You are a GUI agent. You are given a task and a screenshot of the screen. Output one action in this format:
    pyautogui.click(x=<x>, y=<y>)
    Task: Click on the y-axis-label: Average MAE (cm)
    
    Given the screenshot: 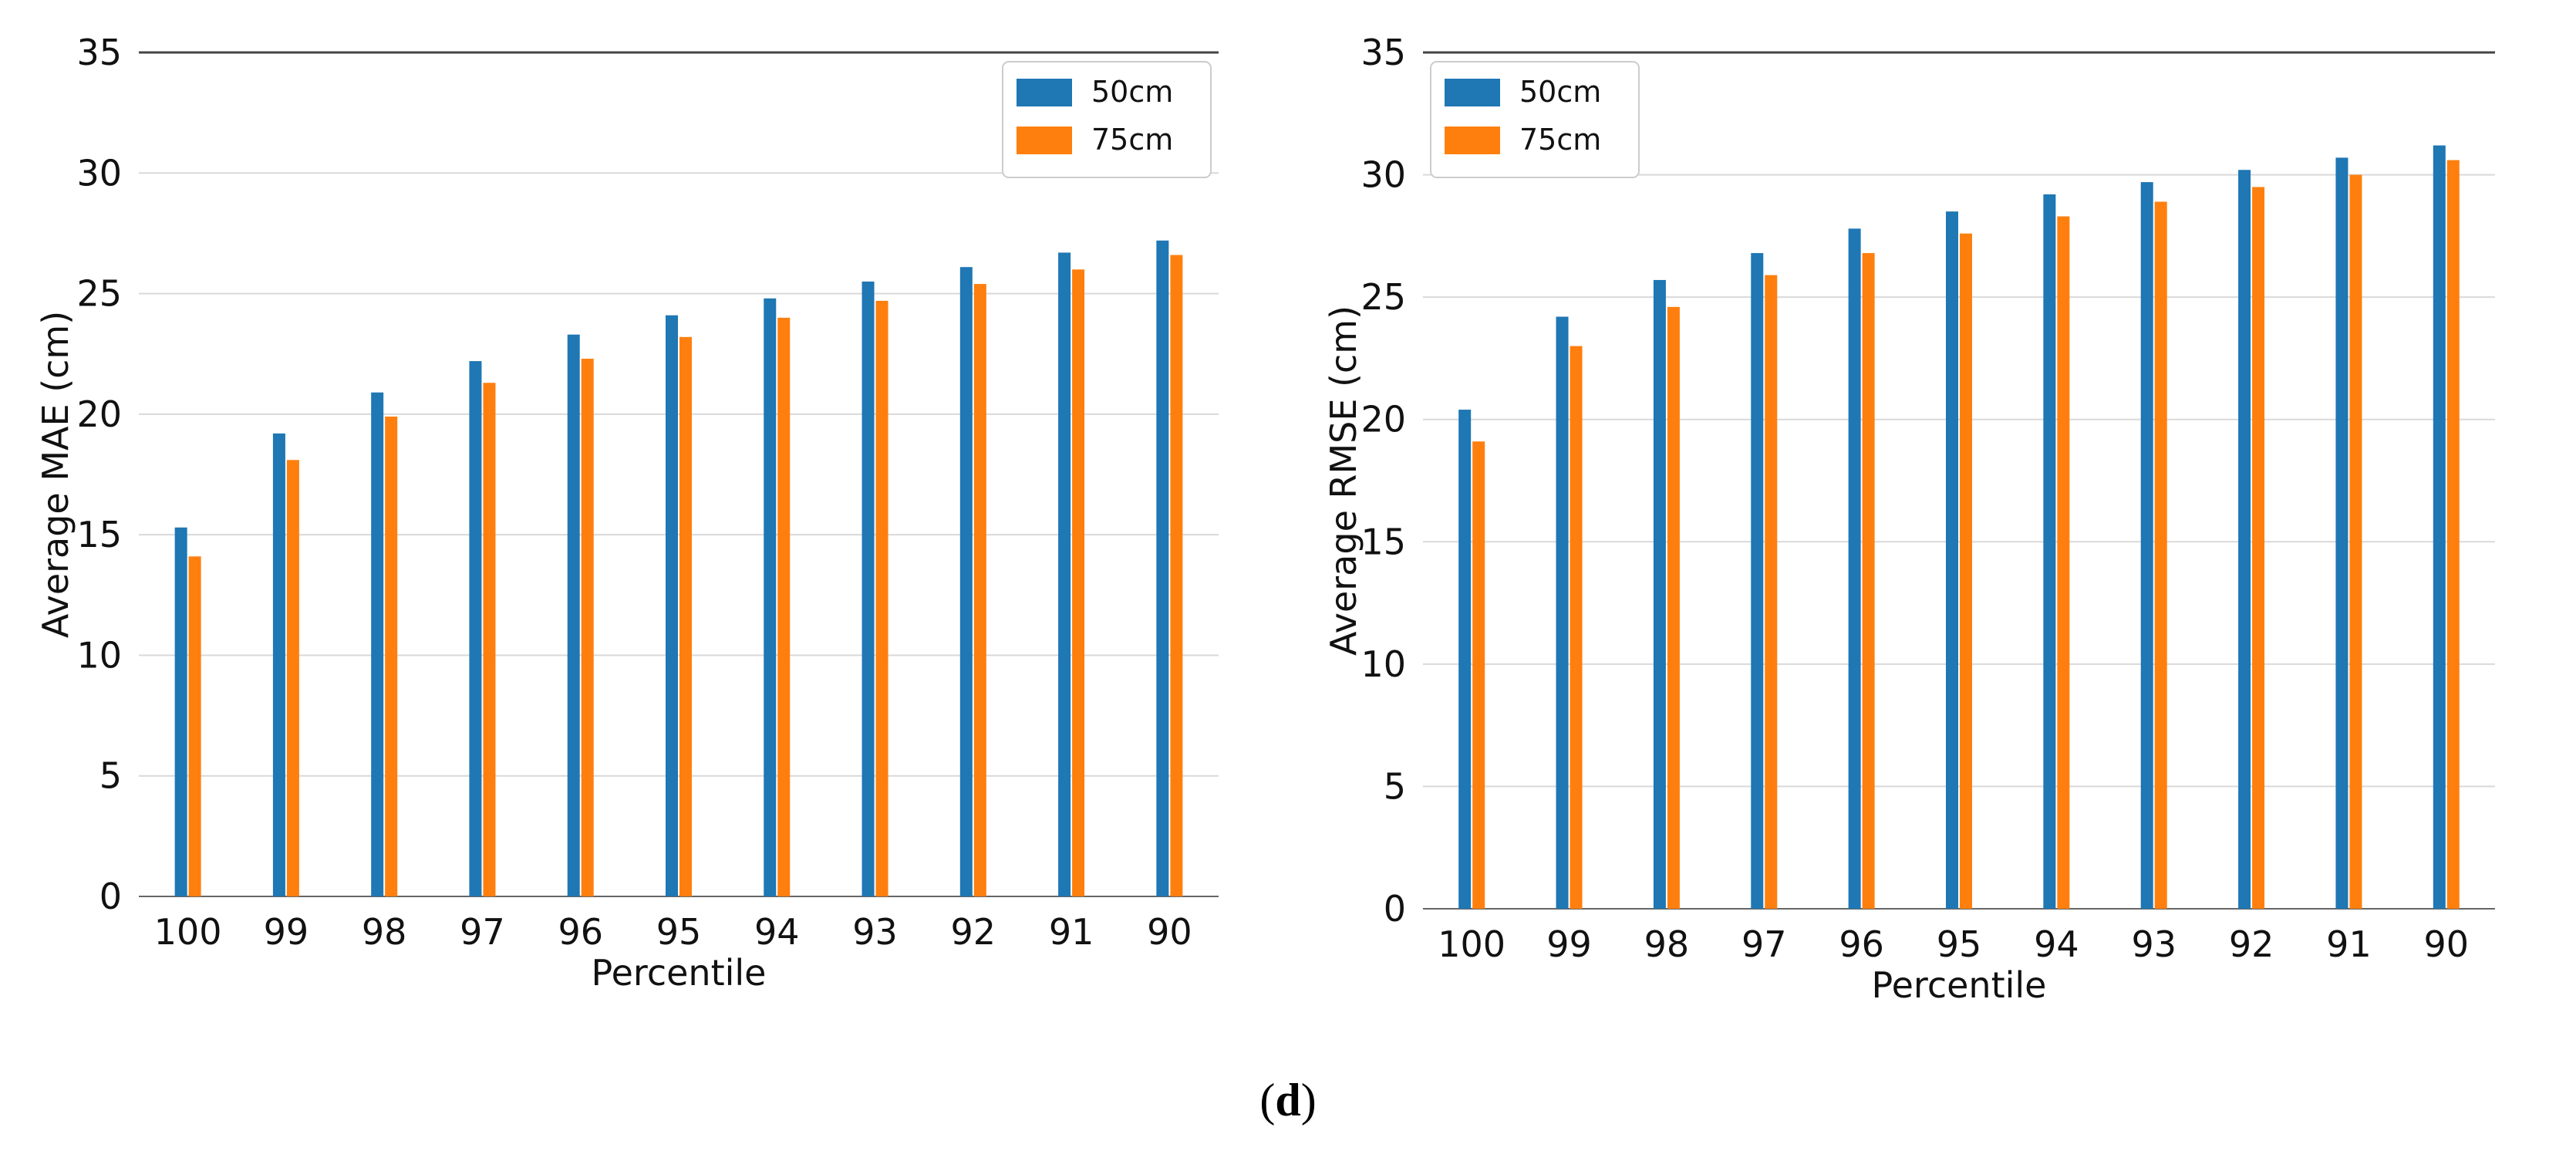 What is the action you would take?
    pyautogui.click(x=55, y=474)
    